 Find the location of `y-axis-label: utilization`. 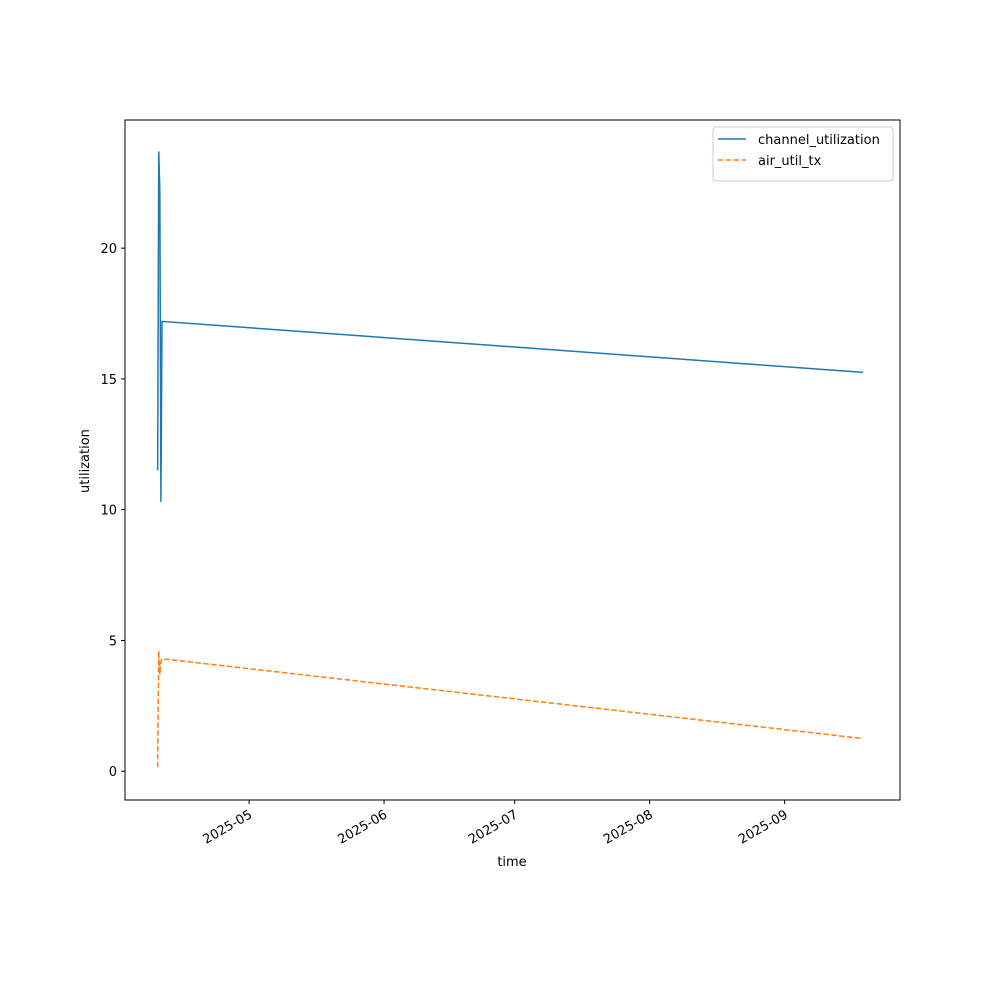

y-axis-label: utilization is located at coordinates (85, 461).